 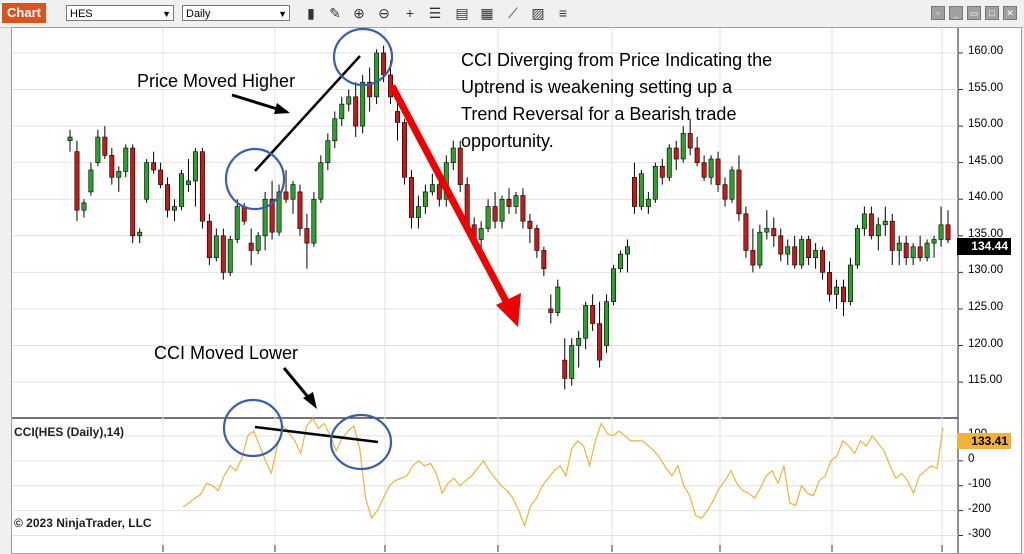 I want to click on draw-pencil-icon: ✎, so click(x=335, y=13).